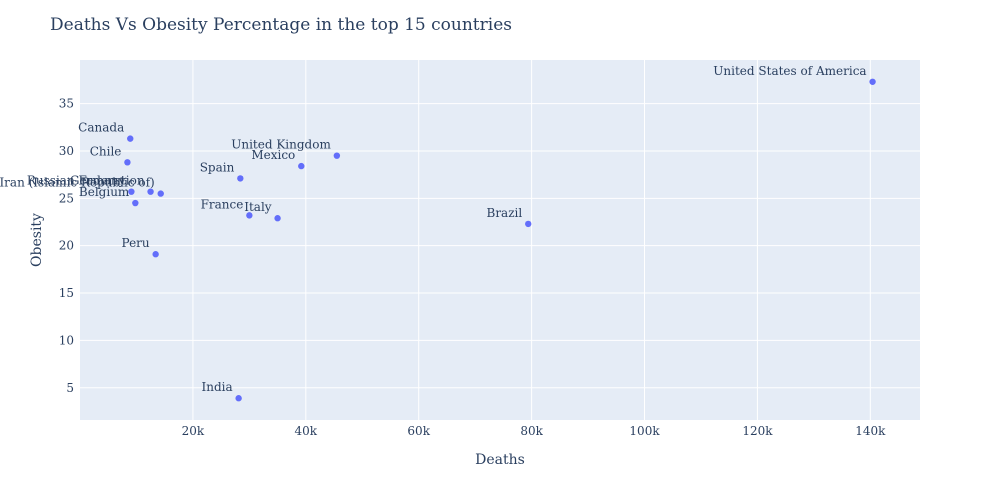 This screenshot has width=1000, height=500. Describe the element at coordinates (37, 240) in the screenshot. I see `y-axis-title: Obesity` at that location.